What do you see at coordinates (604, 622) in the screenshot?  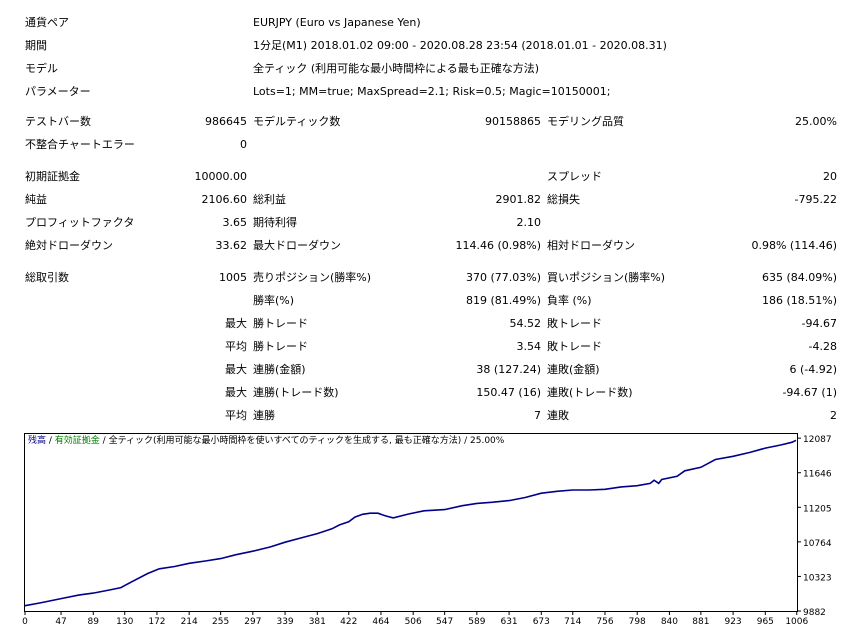 I see `x-tick-label: 756` at bounding box center [604, 622].